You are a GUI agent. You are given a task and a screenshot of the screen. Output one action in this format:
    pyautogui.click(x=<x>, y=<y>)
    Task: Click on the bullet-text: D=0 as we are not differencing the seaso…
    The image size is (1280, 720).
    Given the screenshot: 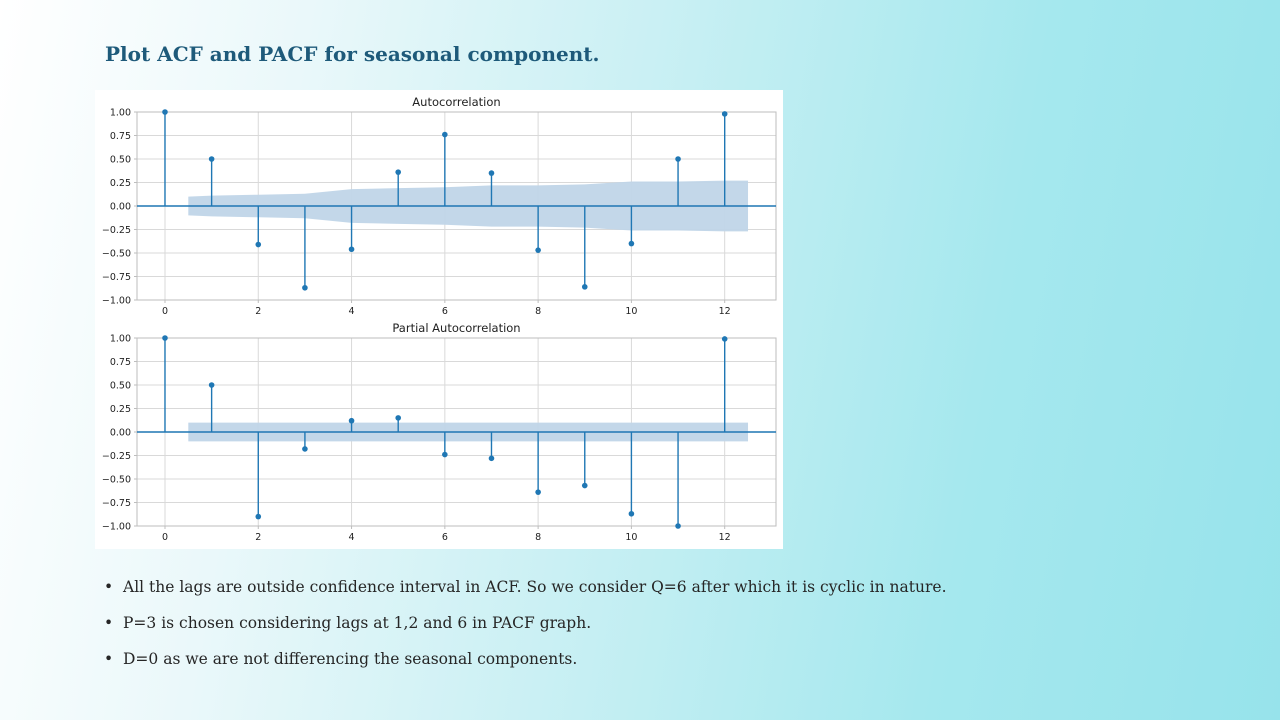 What is the action you would take?
    pyautogui.click(x=350, y=659)
    